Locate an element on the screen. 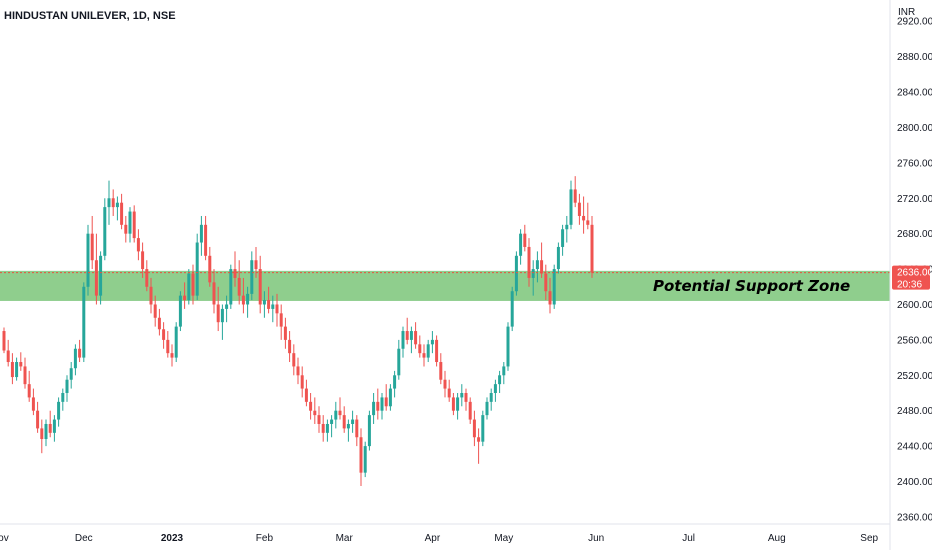 This screenshot has height=550, width=932. price-tick-label: 2880.00 is located at coordinates (914, 57).